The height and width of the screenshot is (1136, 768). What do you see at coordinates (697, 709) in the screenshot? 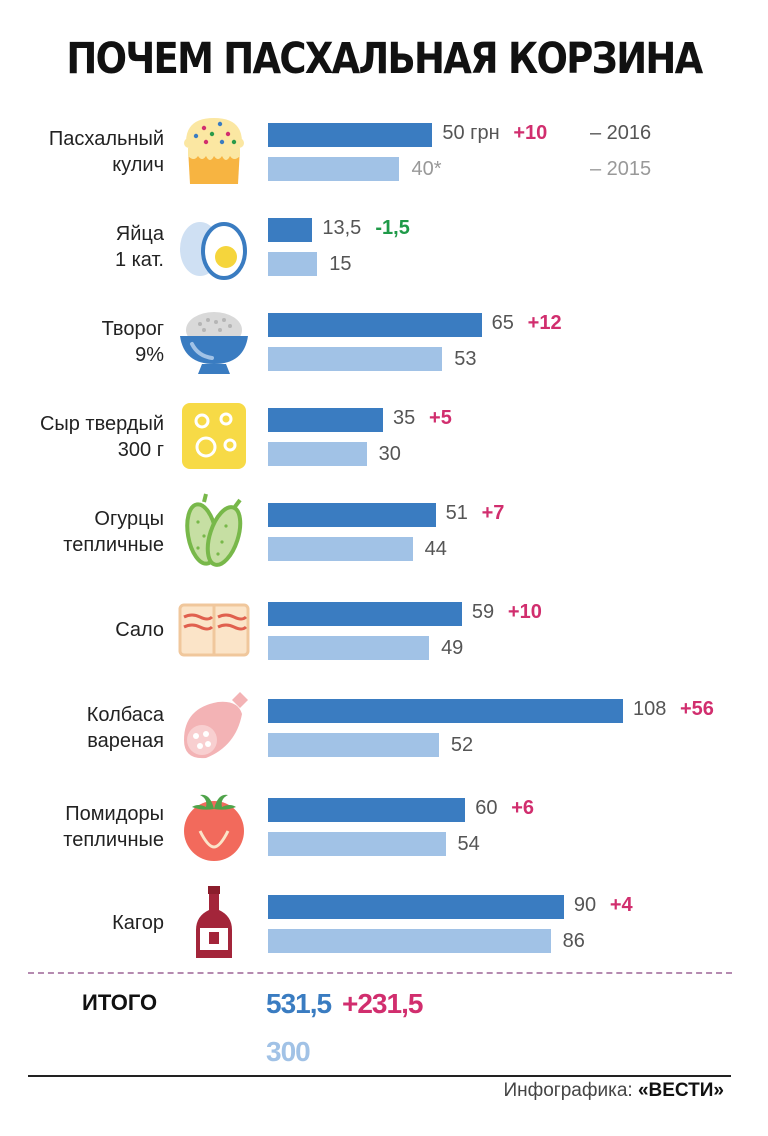
I see `delta-value: +56` at bounding box center [697, 709].